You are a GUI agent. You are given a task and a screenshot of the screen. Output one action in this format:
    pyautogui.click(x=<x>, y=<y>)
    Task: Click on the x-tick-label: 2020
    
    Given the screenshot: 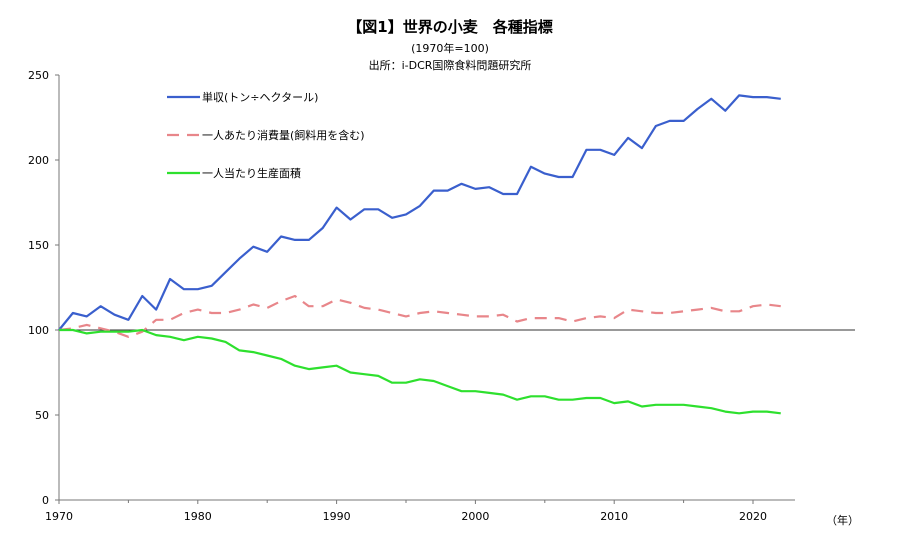 What is the action you would take?
    pyautogui.click(x=753, y=516)
    